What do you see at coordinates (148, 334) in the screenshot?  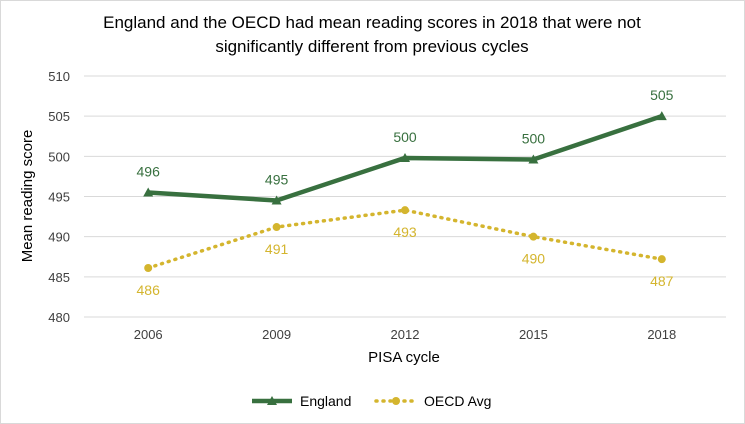 I see `x-tick-label: 2006` at bounding box center [148, 334].